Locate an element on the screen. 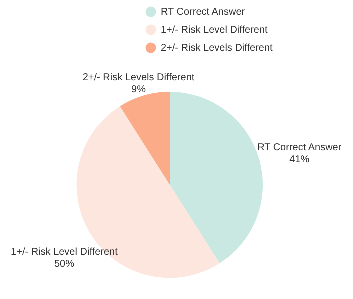  pie-slice is located at coordinates (145, 138).